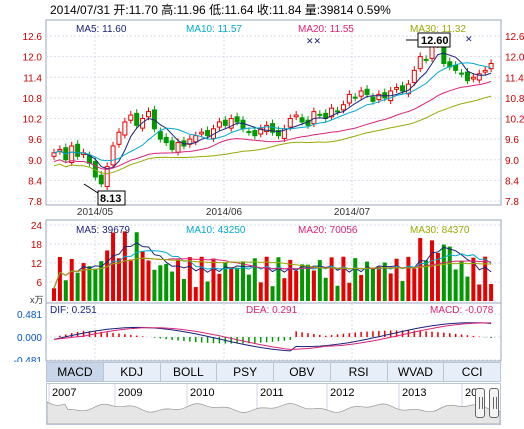  Describe the element at coordinates (494, 403) in the screenshot. I see `range-handle-right-icon` at that location.